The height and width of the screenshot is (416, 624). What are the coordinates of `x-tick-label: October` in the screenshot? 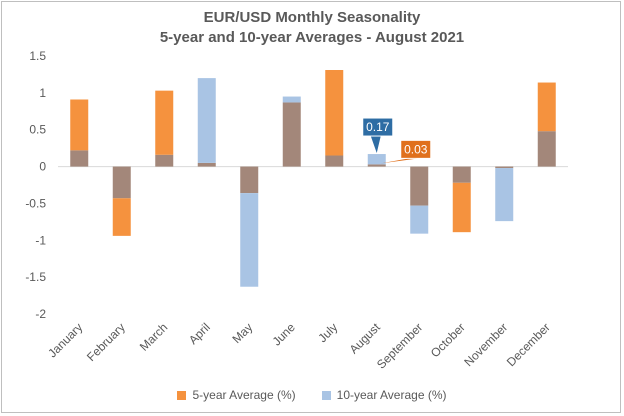 It's located at (448, 340).